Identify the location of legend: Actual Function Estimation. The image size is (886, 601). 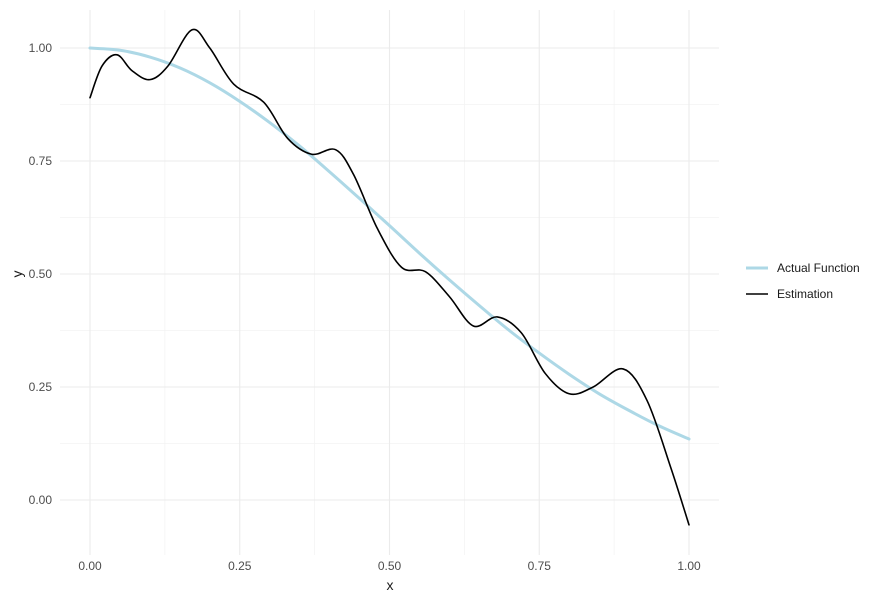
(803, 281).